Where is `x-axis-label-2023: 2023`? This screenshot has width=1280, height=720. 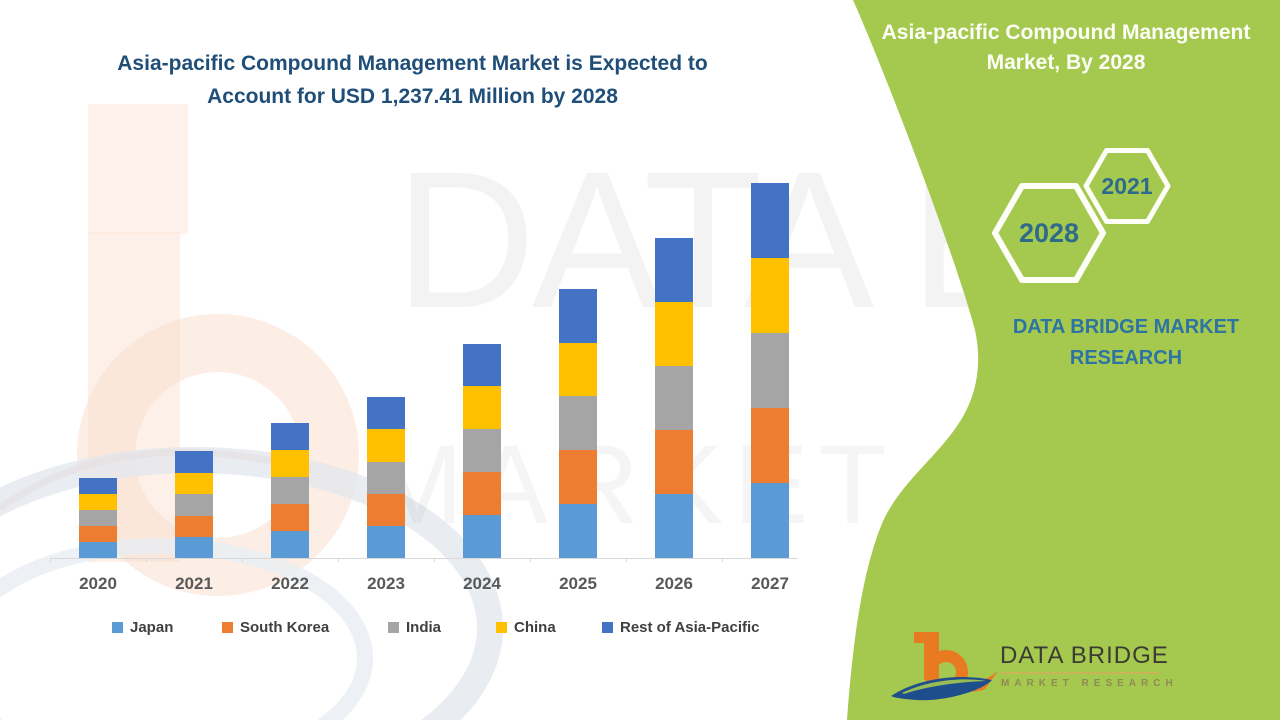 x-axis-label-2023: 2023 is located at coordinates (386, 583).